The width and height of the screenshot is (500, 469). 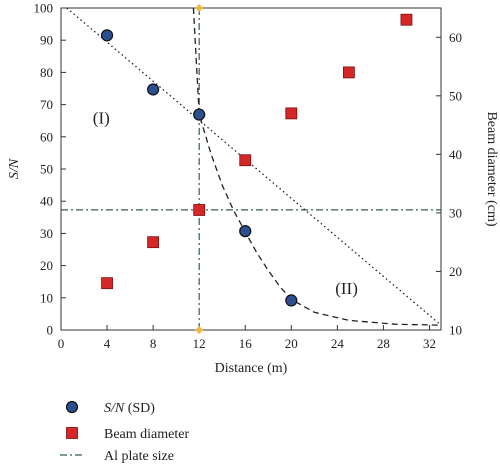 I want to click on y-right-tick-label: 60, so click(x=455, y=37).